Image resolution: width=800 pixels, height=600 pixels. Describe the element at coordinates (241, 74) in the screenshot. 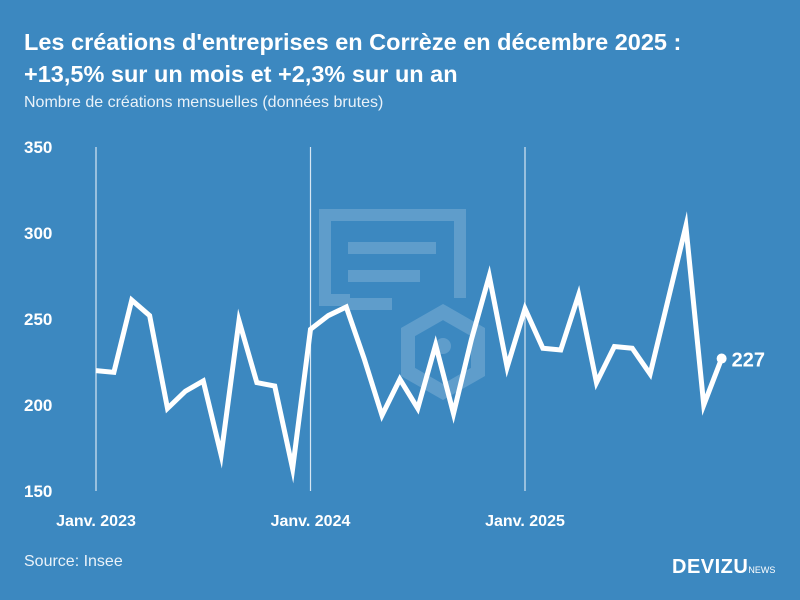

I see `title-line-2: +13,5% sur un mois et +2,3% sur un an` at that location.